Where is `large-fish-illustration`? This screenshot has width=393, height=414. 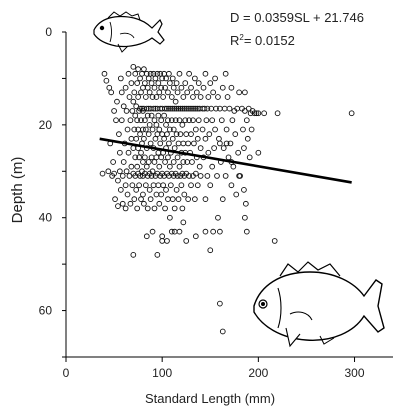 large-fish-illustration is located at coordinates (319, 304).